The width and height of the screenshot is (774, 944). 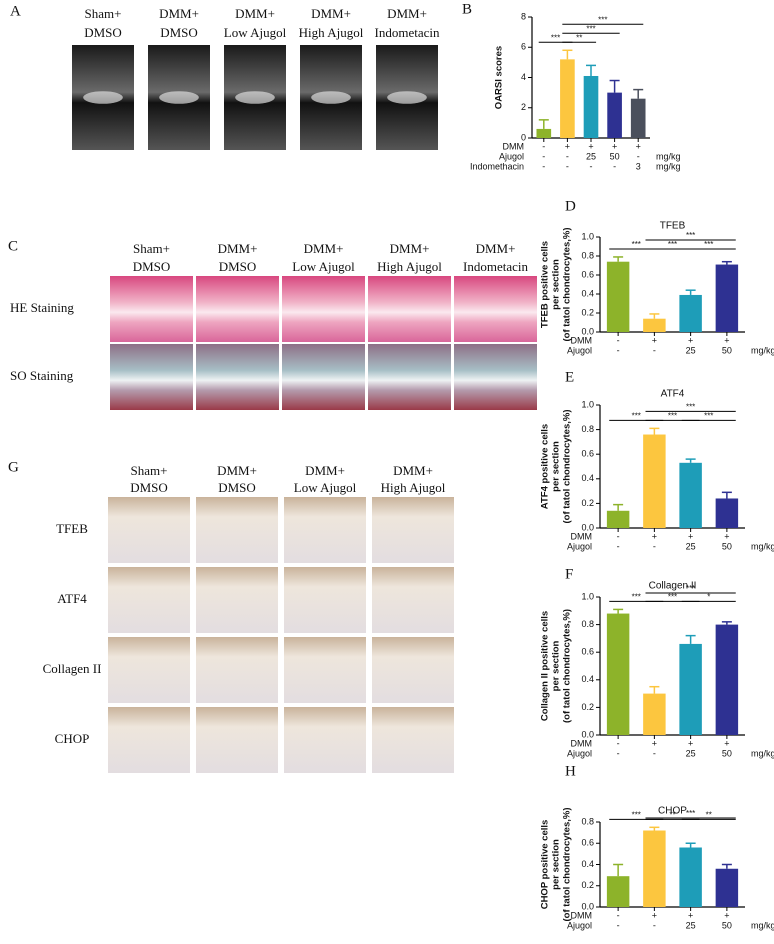 What do you see at coordinates (673, 394) in the screenshot?
I see `chart-title: ATF4` at bounding box center [673, 394].